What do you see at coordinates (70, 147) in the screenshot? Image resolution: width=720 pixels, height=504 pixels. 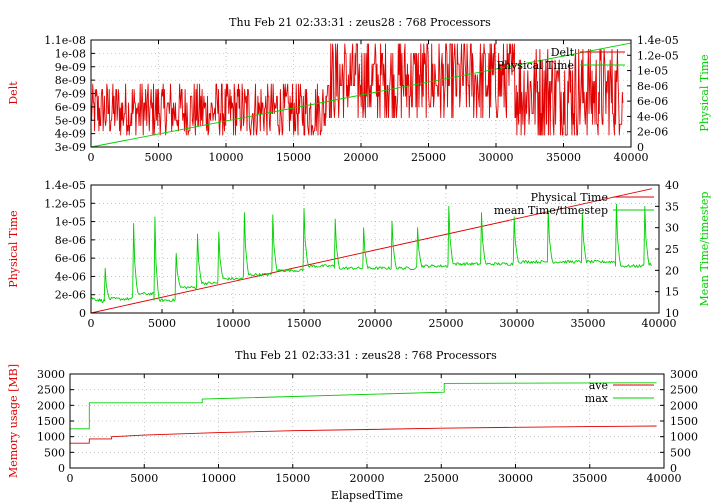 I see `y-tick-label: 3e-09` at bounding box center [70, 147].